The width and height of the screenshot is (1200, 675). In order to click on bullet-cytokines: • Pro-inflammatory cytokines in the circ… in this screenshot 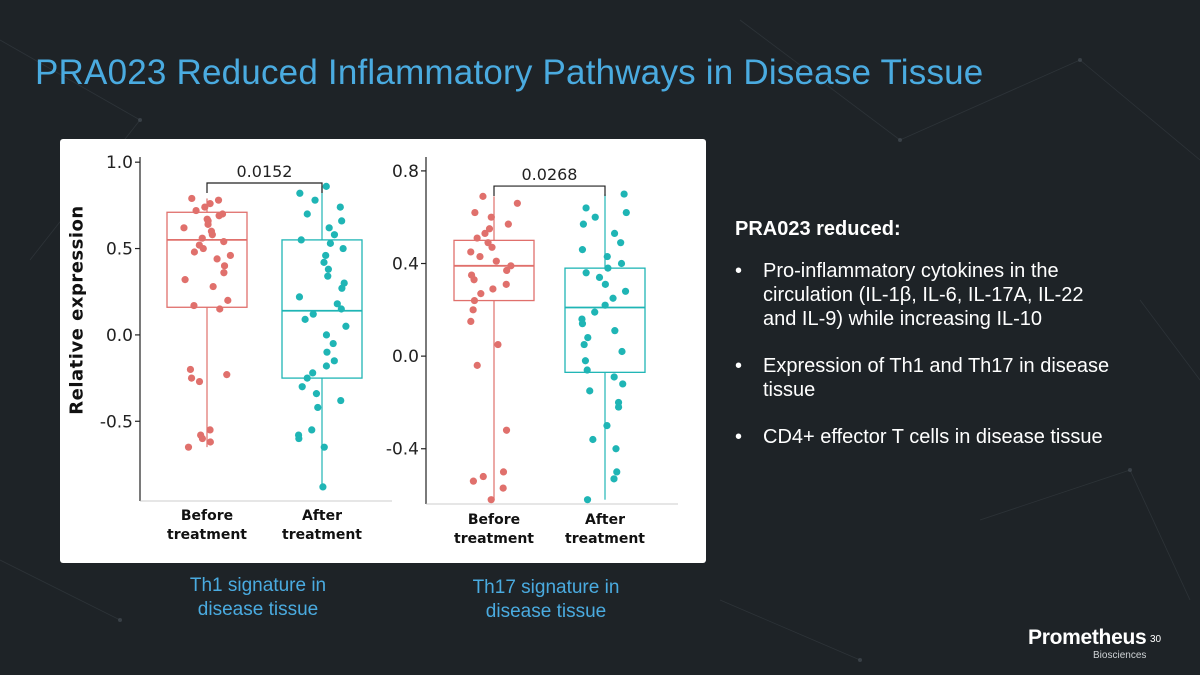, I will do `click(945, 295)`.